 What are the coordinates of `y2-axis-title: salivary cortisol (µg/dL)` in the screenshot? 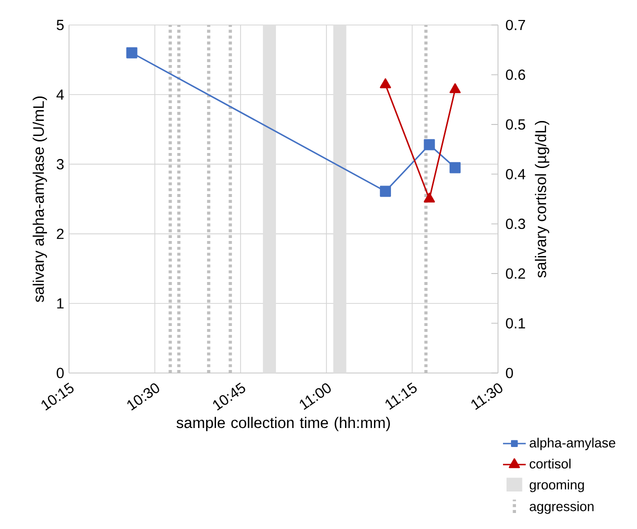 It's located at (542, 199).